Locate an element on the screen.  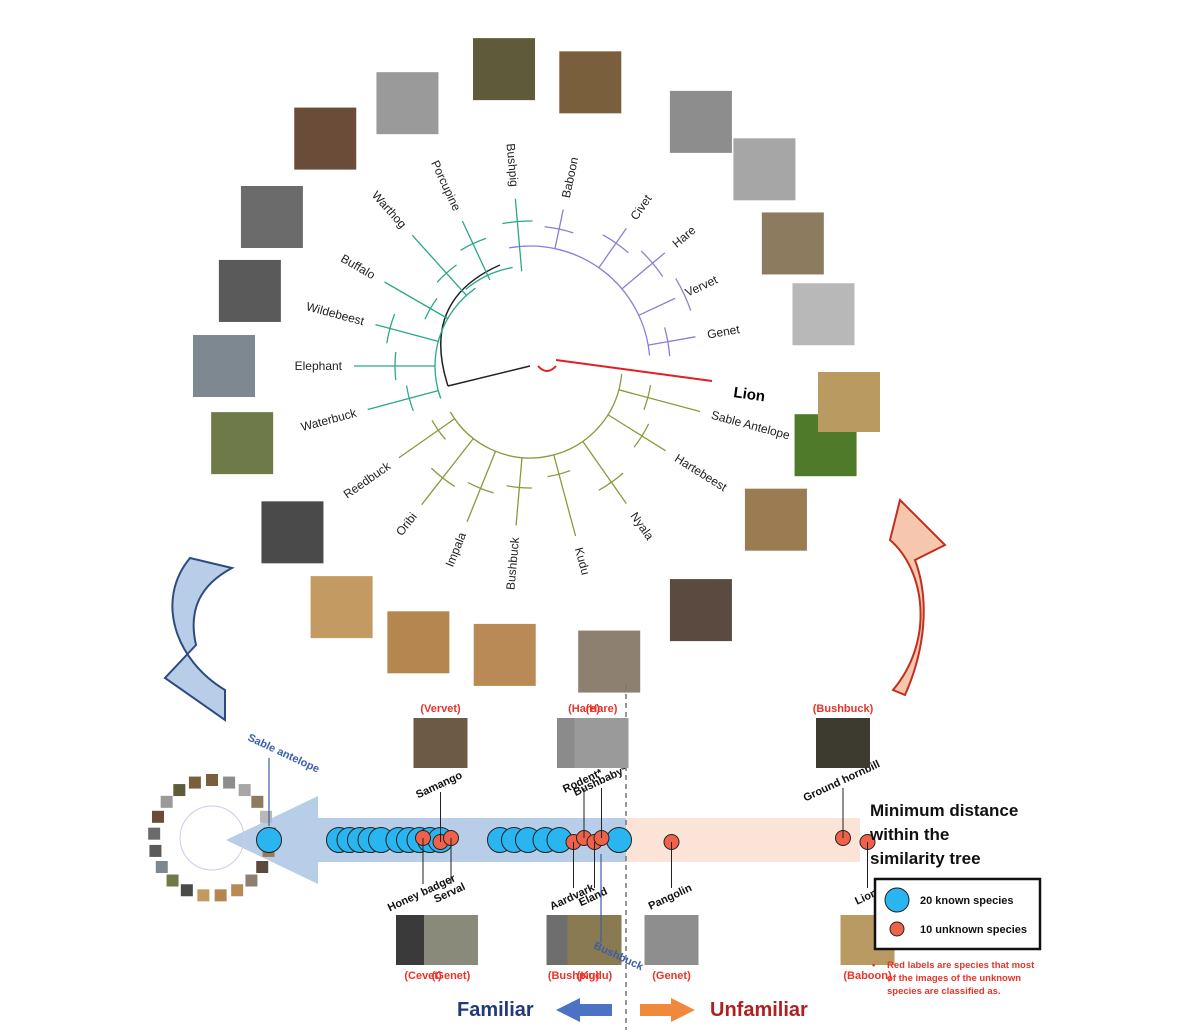
tree-label-wildebeest: Wildebeest is located at coordinates (336, 313).